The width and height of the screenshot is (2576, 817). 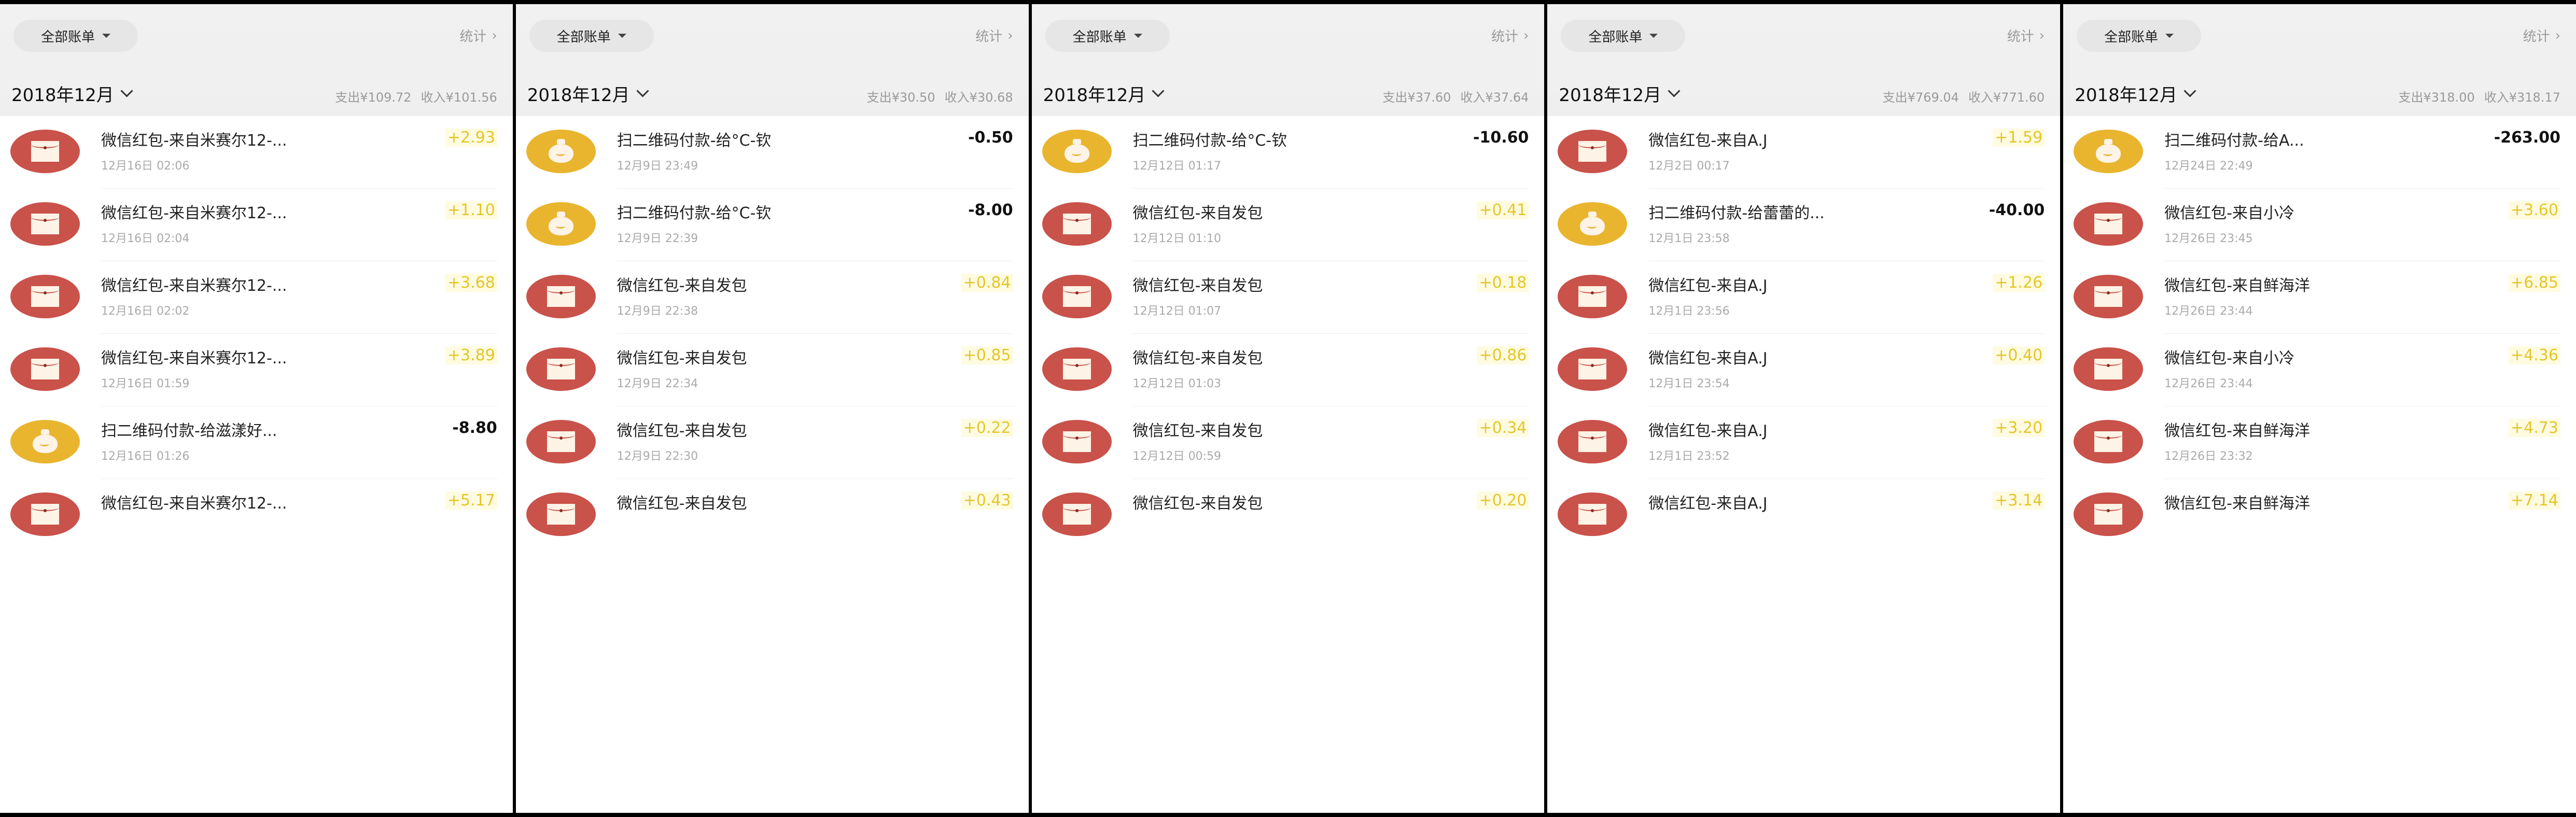 I want to click on transaction-row: 扫二维码付款-给滋漾好... 12月16日 01:26 -8.80, so click(x=256, y=442).